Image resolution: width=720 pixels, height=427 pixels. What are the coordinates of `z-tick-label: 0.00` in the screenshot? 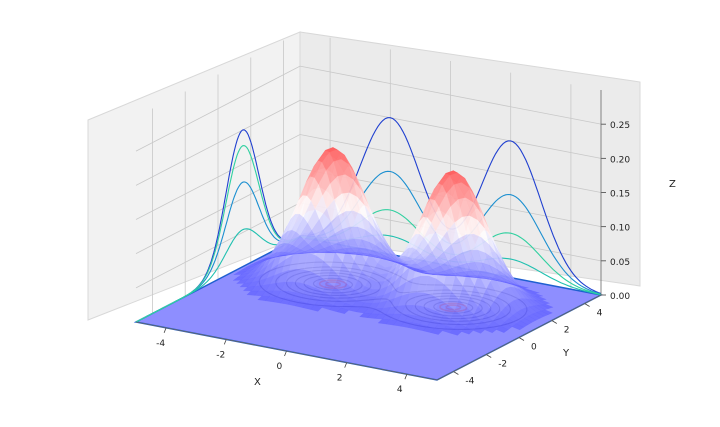 It's located at (620, 297).